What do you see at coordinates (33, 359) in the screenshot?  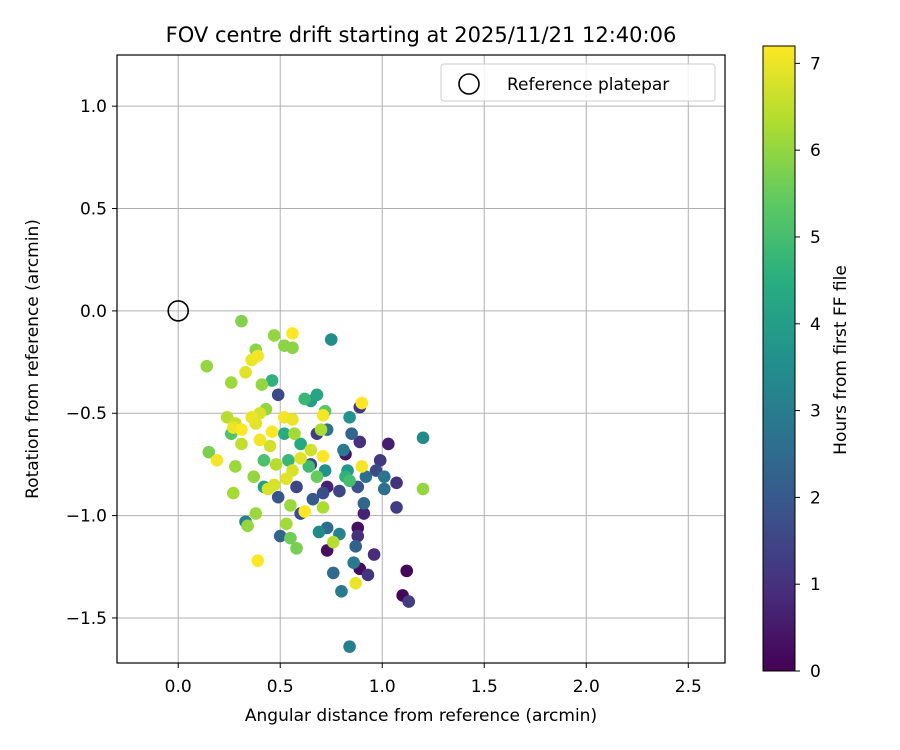 I see `y-axis-label: Rotation from reference (arcmin)` at bounding box center [33, 359].